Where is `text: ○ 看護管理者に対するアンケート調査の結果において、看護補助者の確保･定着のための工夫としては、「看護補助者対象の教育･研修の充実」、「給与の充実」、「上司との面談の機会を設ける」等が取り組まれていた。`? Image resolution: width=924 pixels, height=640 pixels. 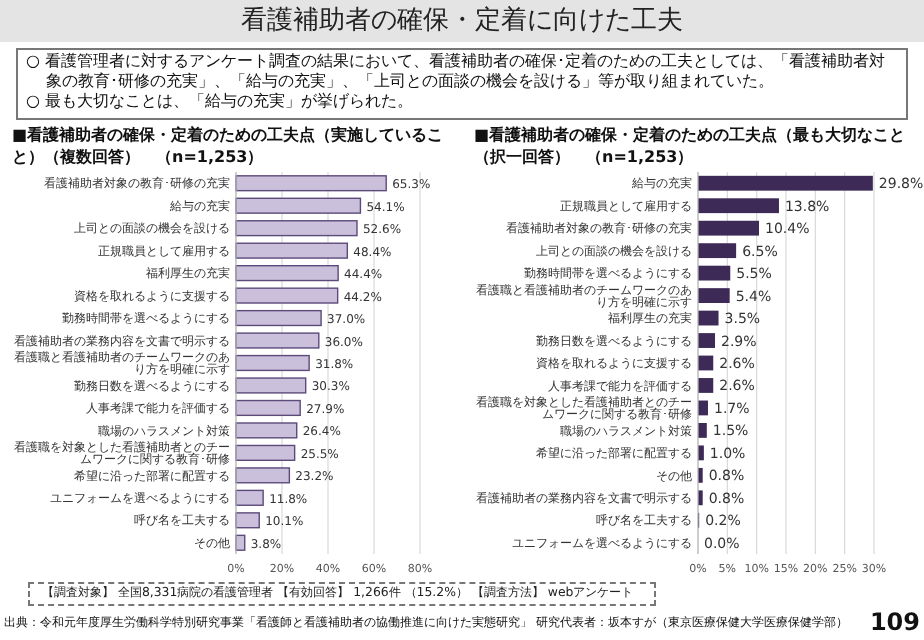 text: ○ 看護管理者に対するアンケート調査の結果において、看護補助者の確保･定着のための工夫としては、「看護補助者対象の教育･研修の充実」、「給与の充実」、「上司との面談の機会を設ける」等が取り組まれていた。 is located at coordinates (457, 72).